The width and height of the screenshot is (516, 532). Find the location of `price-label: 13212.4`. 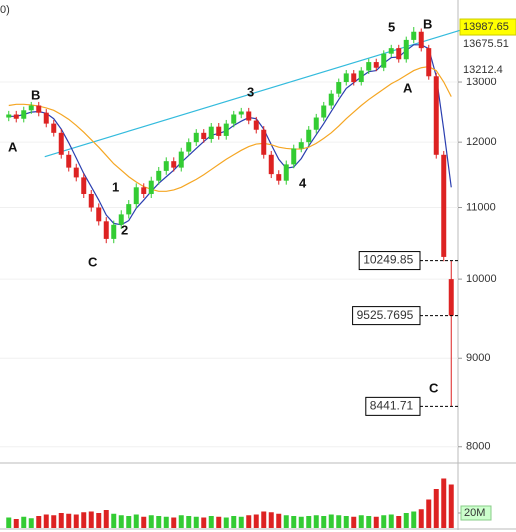

price-label: 13212.4 is located at coordinates (483, 70).